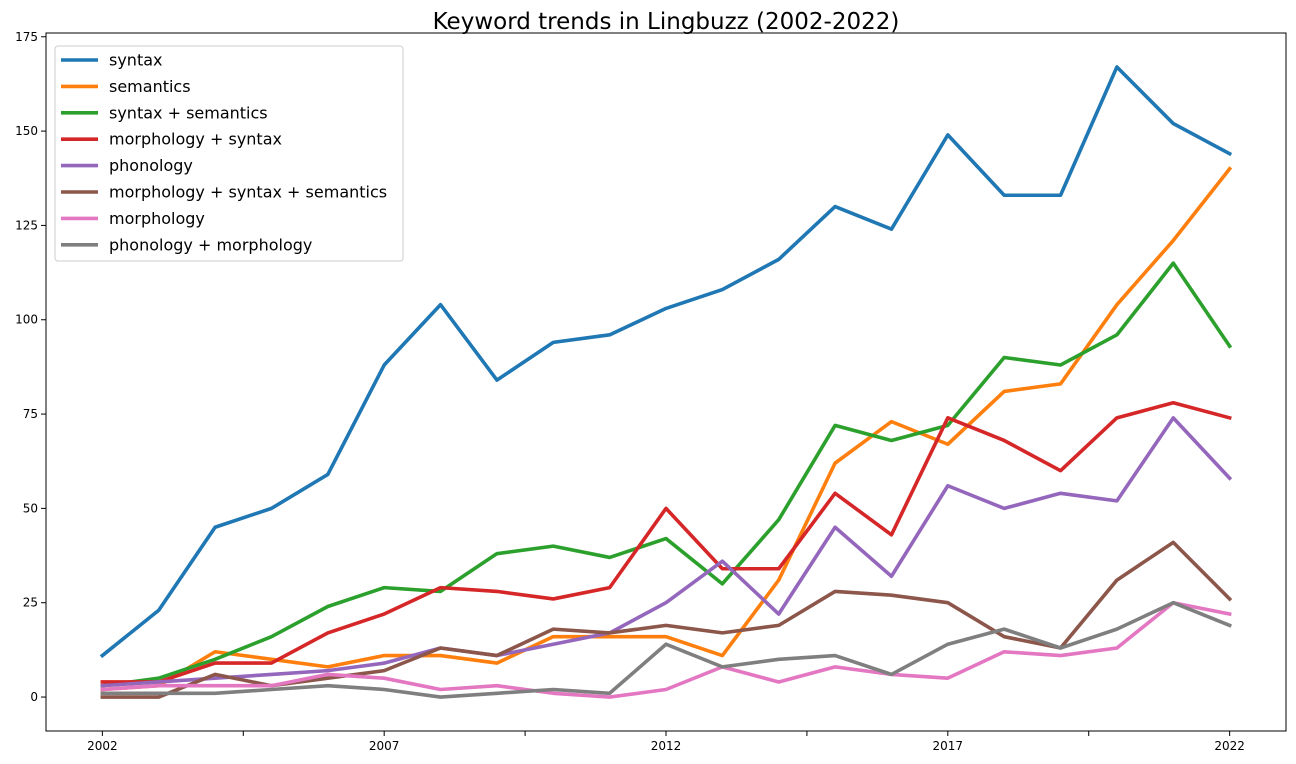  I want to click on y-tick-label: 100, so click(26, 320).